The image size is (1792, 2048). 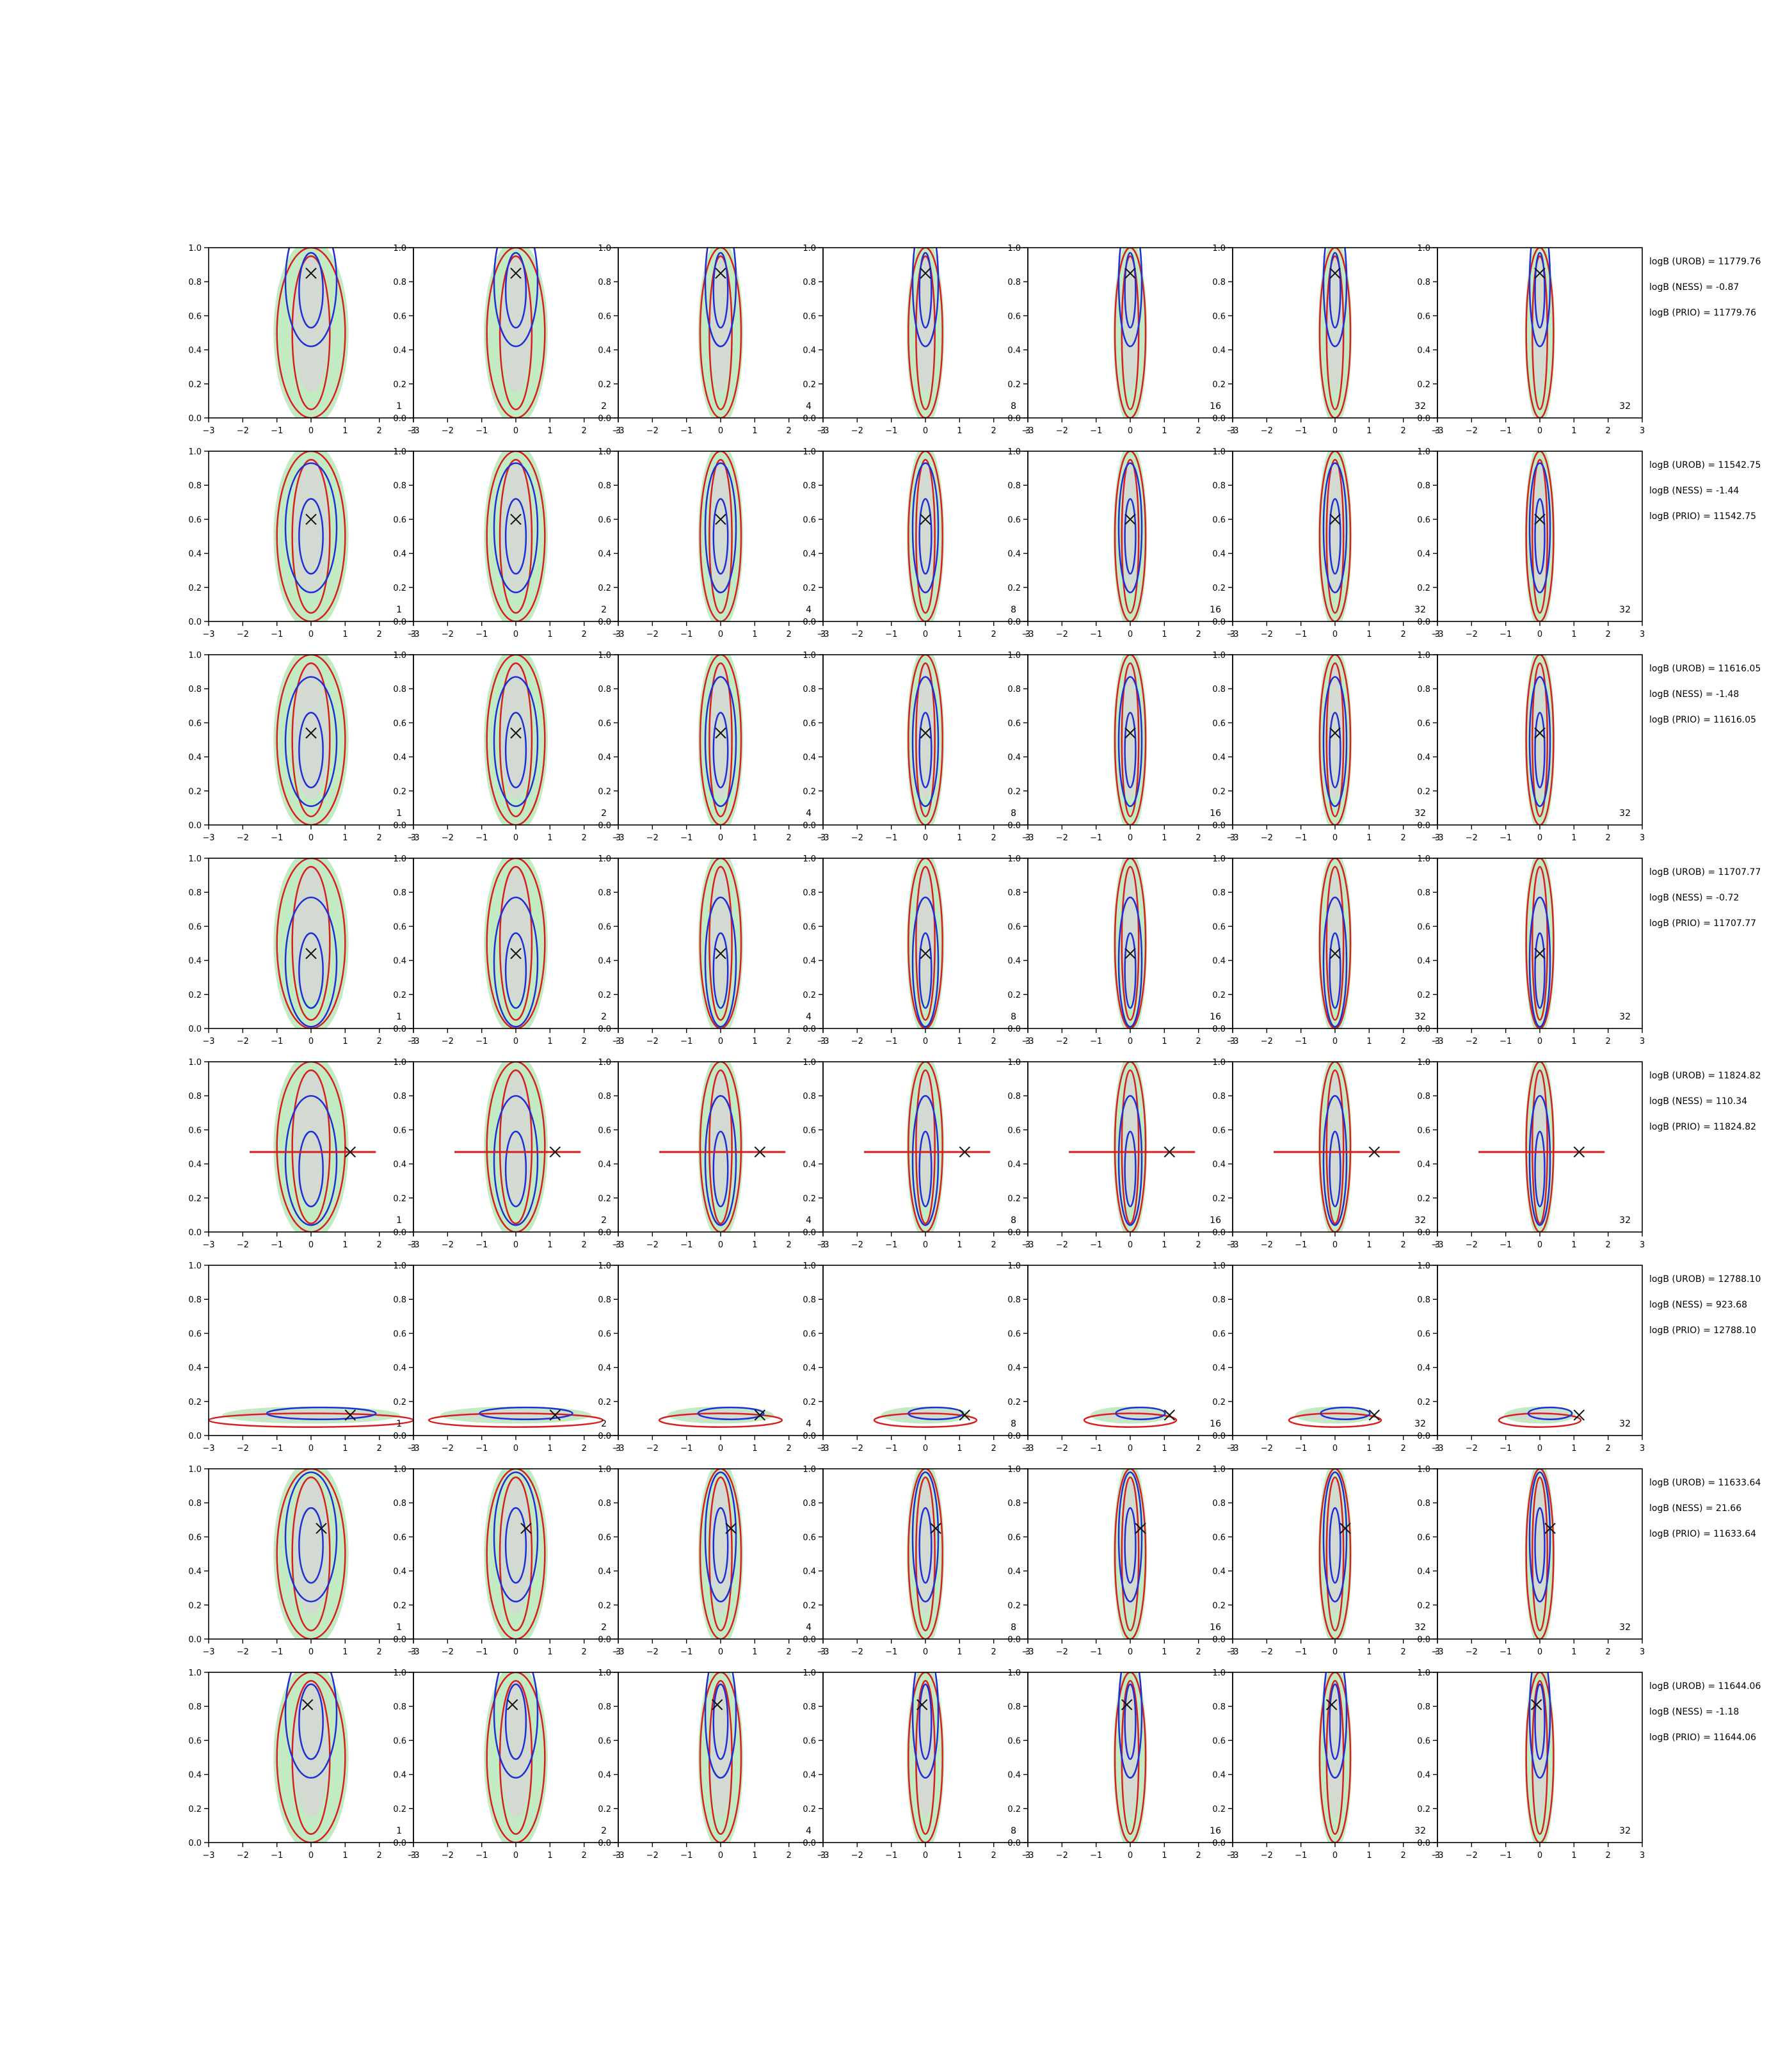 What do you see at coordinates (712, 1764) in the screenshot?
I see `panel-r8-c3: −3 −2 −1 0 1 2 3 0.0 0.2 0.4 0.6 0.8 1.0 4` at bounding box center [712, 1764].